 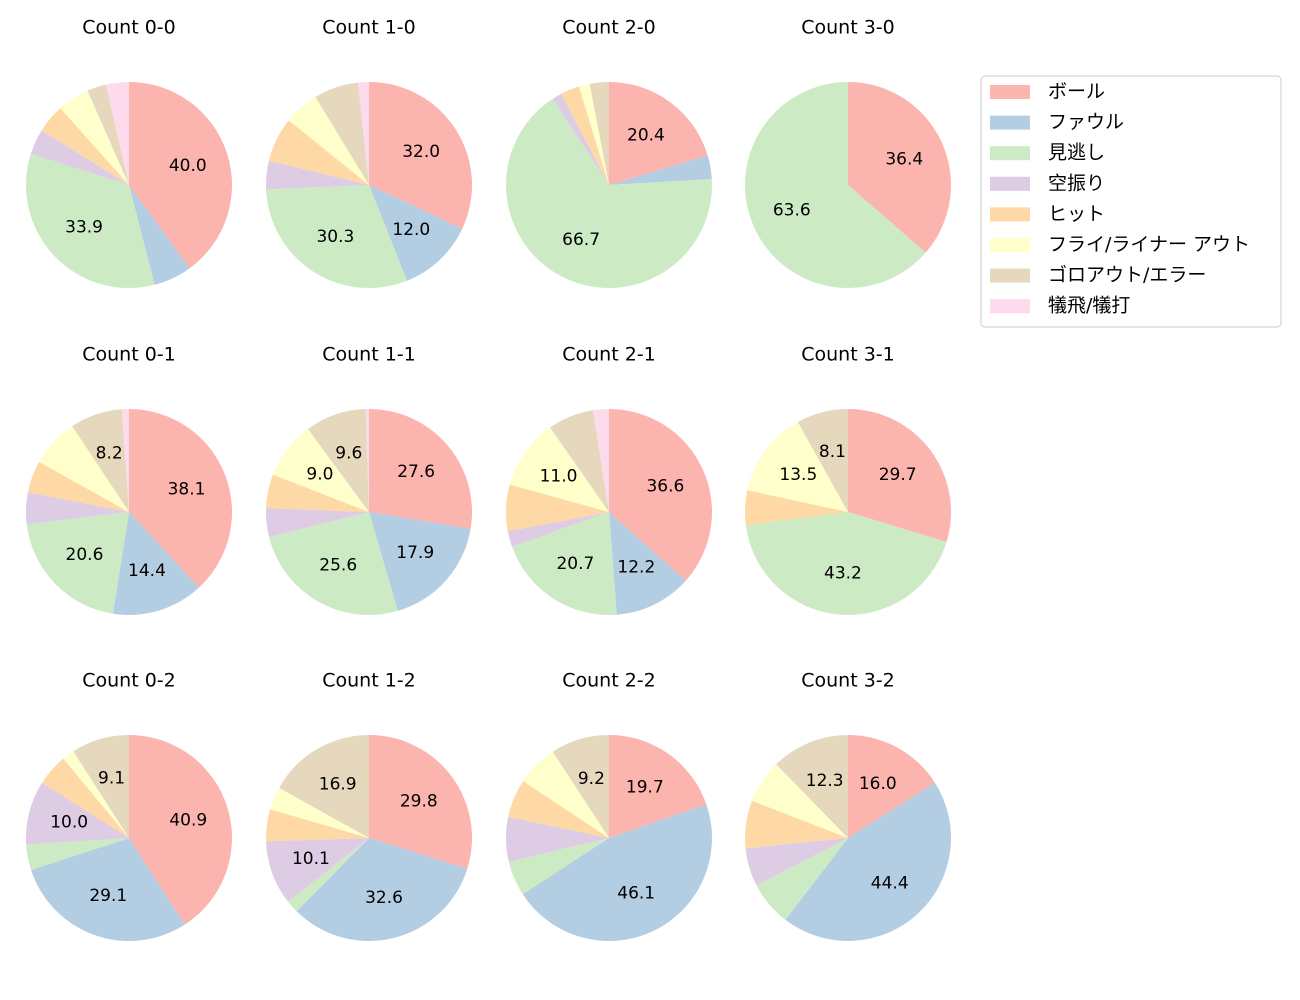 What do you see at coordinates (646, 135) in the screenshot?
I see `data-label: 20.4` at bounding box center [646, 135].